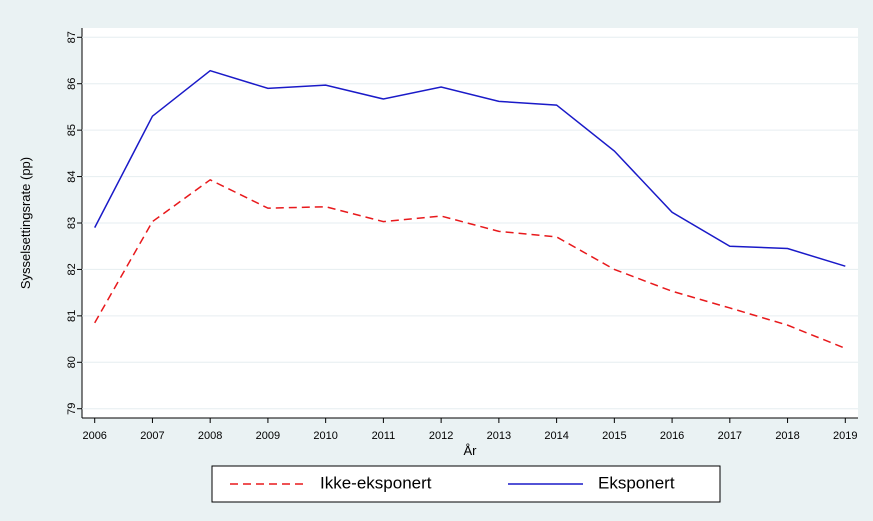  I want to click on legend-label: Ikke-eksponert, so click(376, 482).